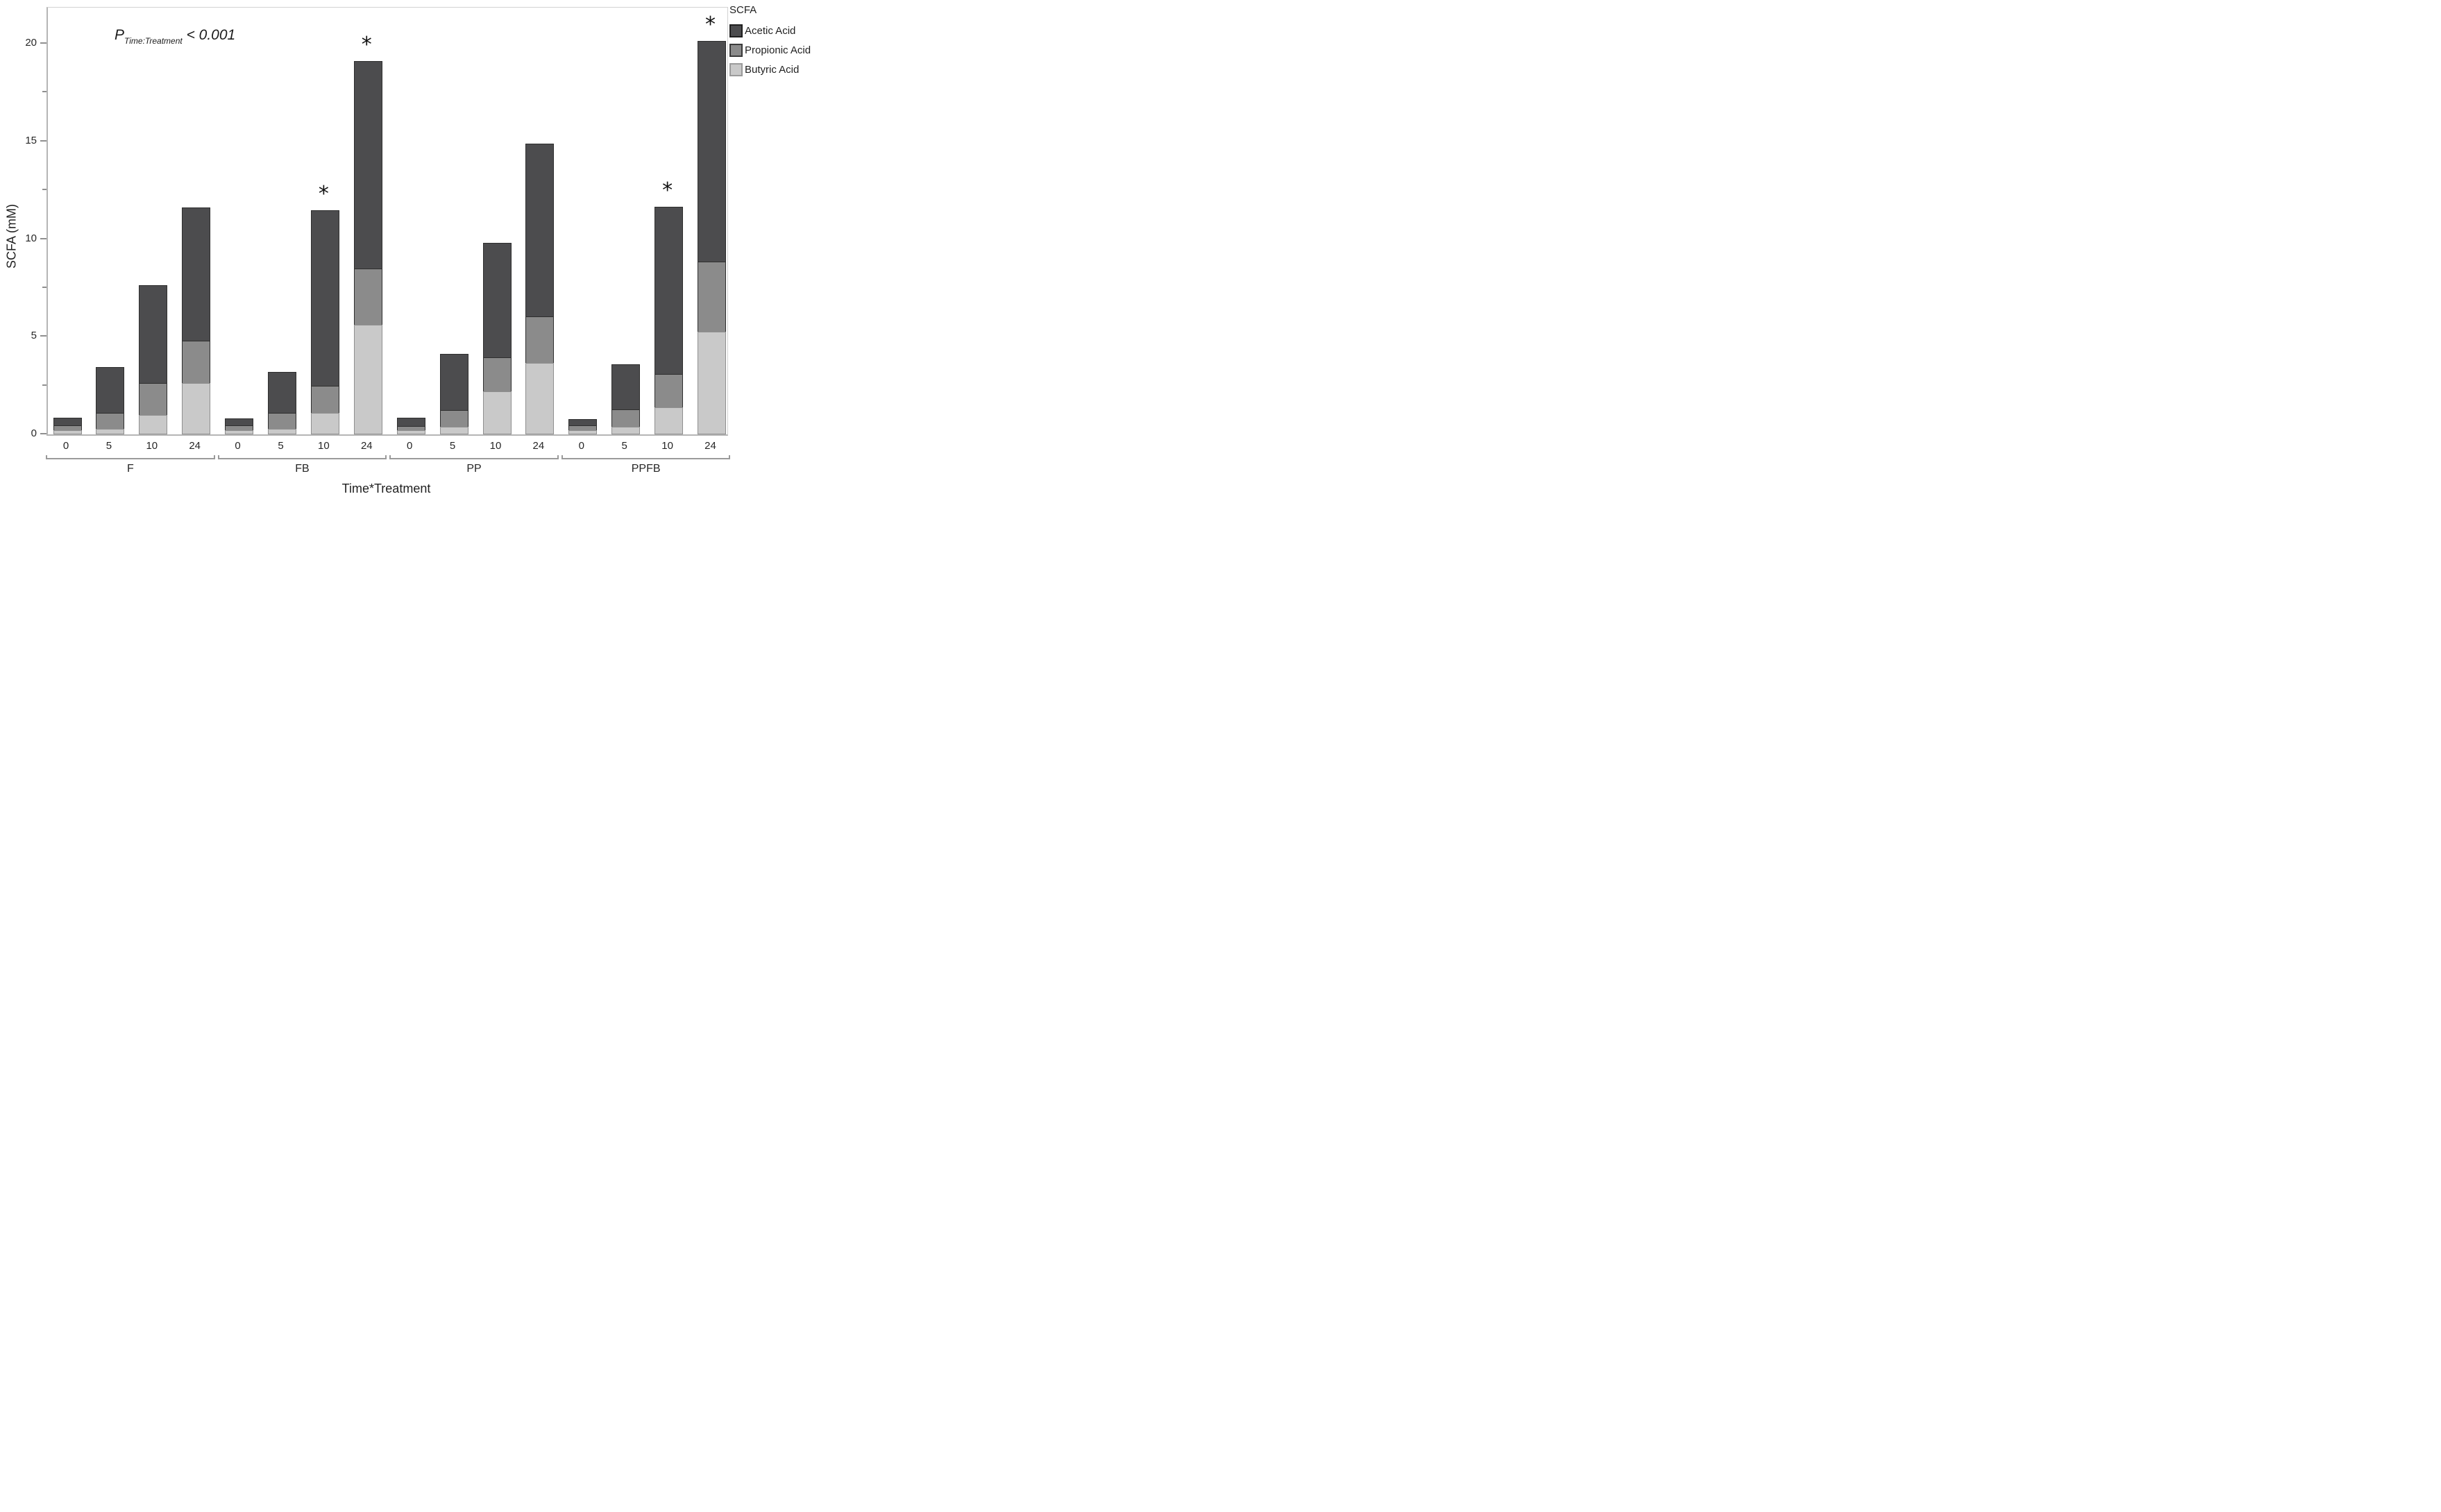  Describe the element at coordinates (540, 398) in the screenshot. I see `bar-PP-24-butyric-acid` at that location.